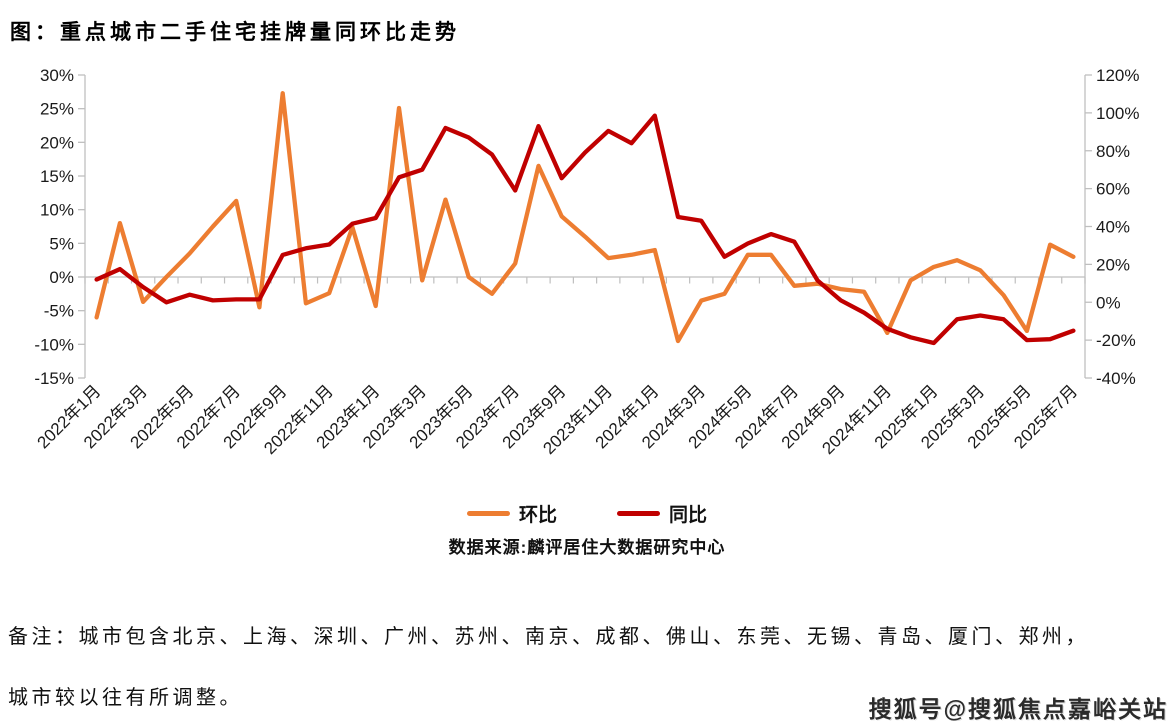  Describe the element at coordinates (57, 176) in the screenshot. I see `left-axis-label: 15%` at that location.